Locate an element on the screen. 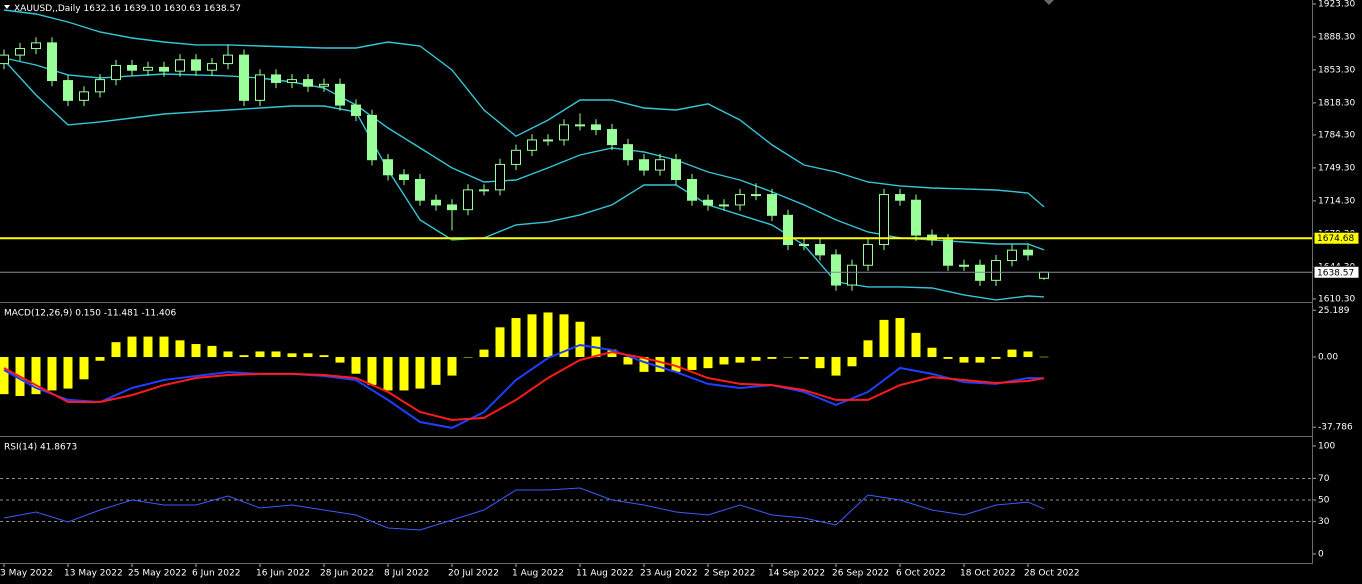 The image size is (1362, 584). x-tick-label: 6 Jun 2022 is located at coordinates (216, 574).